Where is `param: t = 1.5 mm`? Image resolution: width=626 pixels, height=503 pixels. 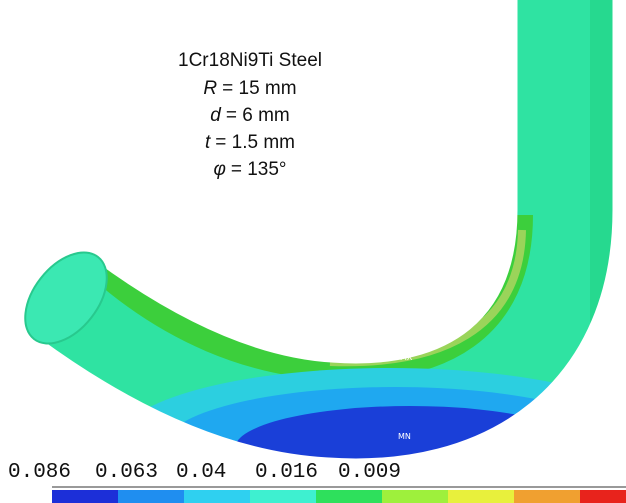 param: t = 1.5 mm is located at coordinates (250, 142).